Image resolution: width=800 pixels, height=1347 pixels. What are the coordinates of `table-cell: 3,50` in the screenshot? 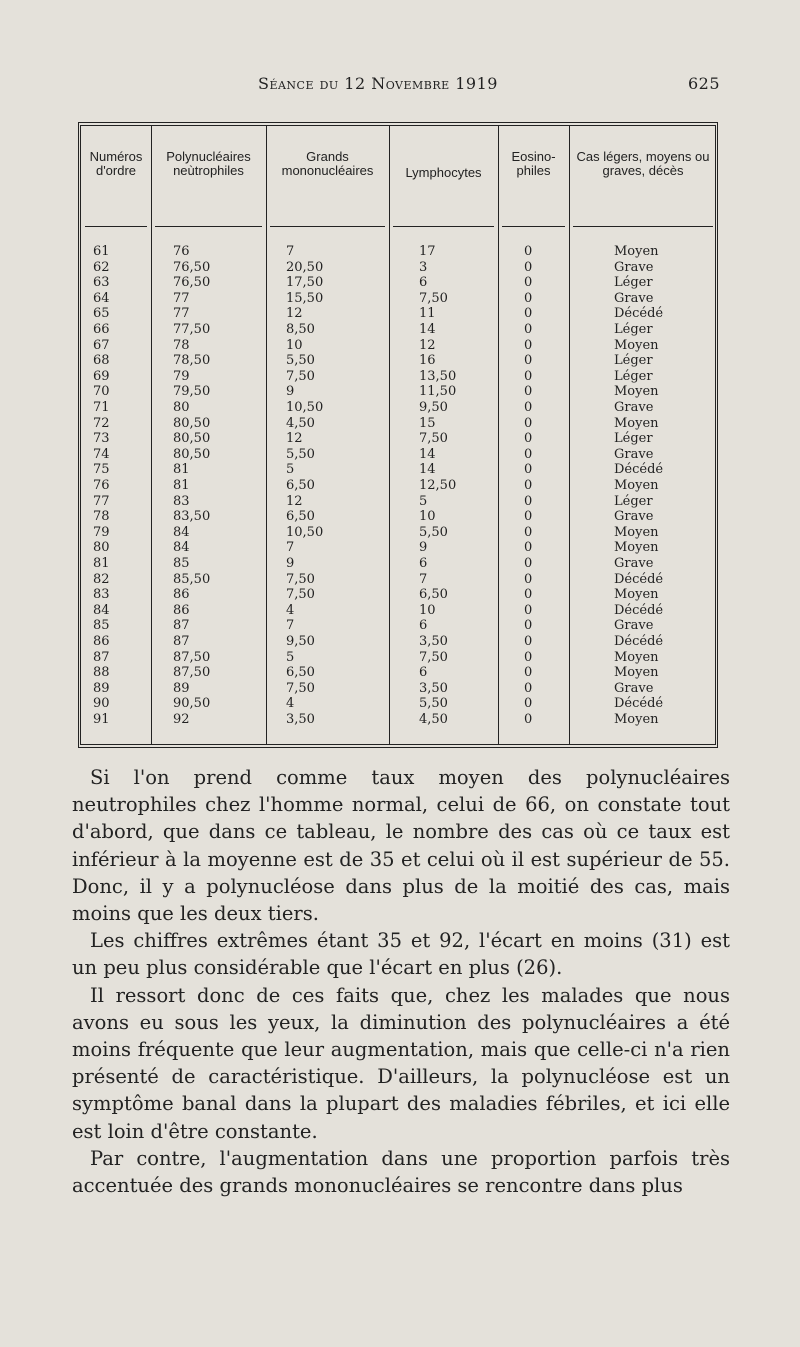 It's located at (300, 719).